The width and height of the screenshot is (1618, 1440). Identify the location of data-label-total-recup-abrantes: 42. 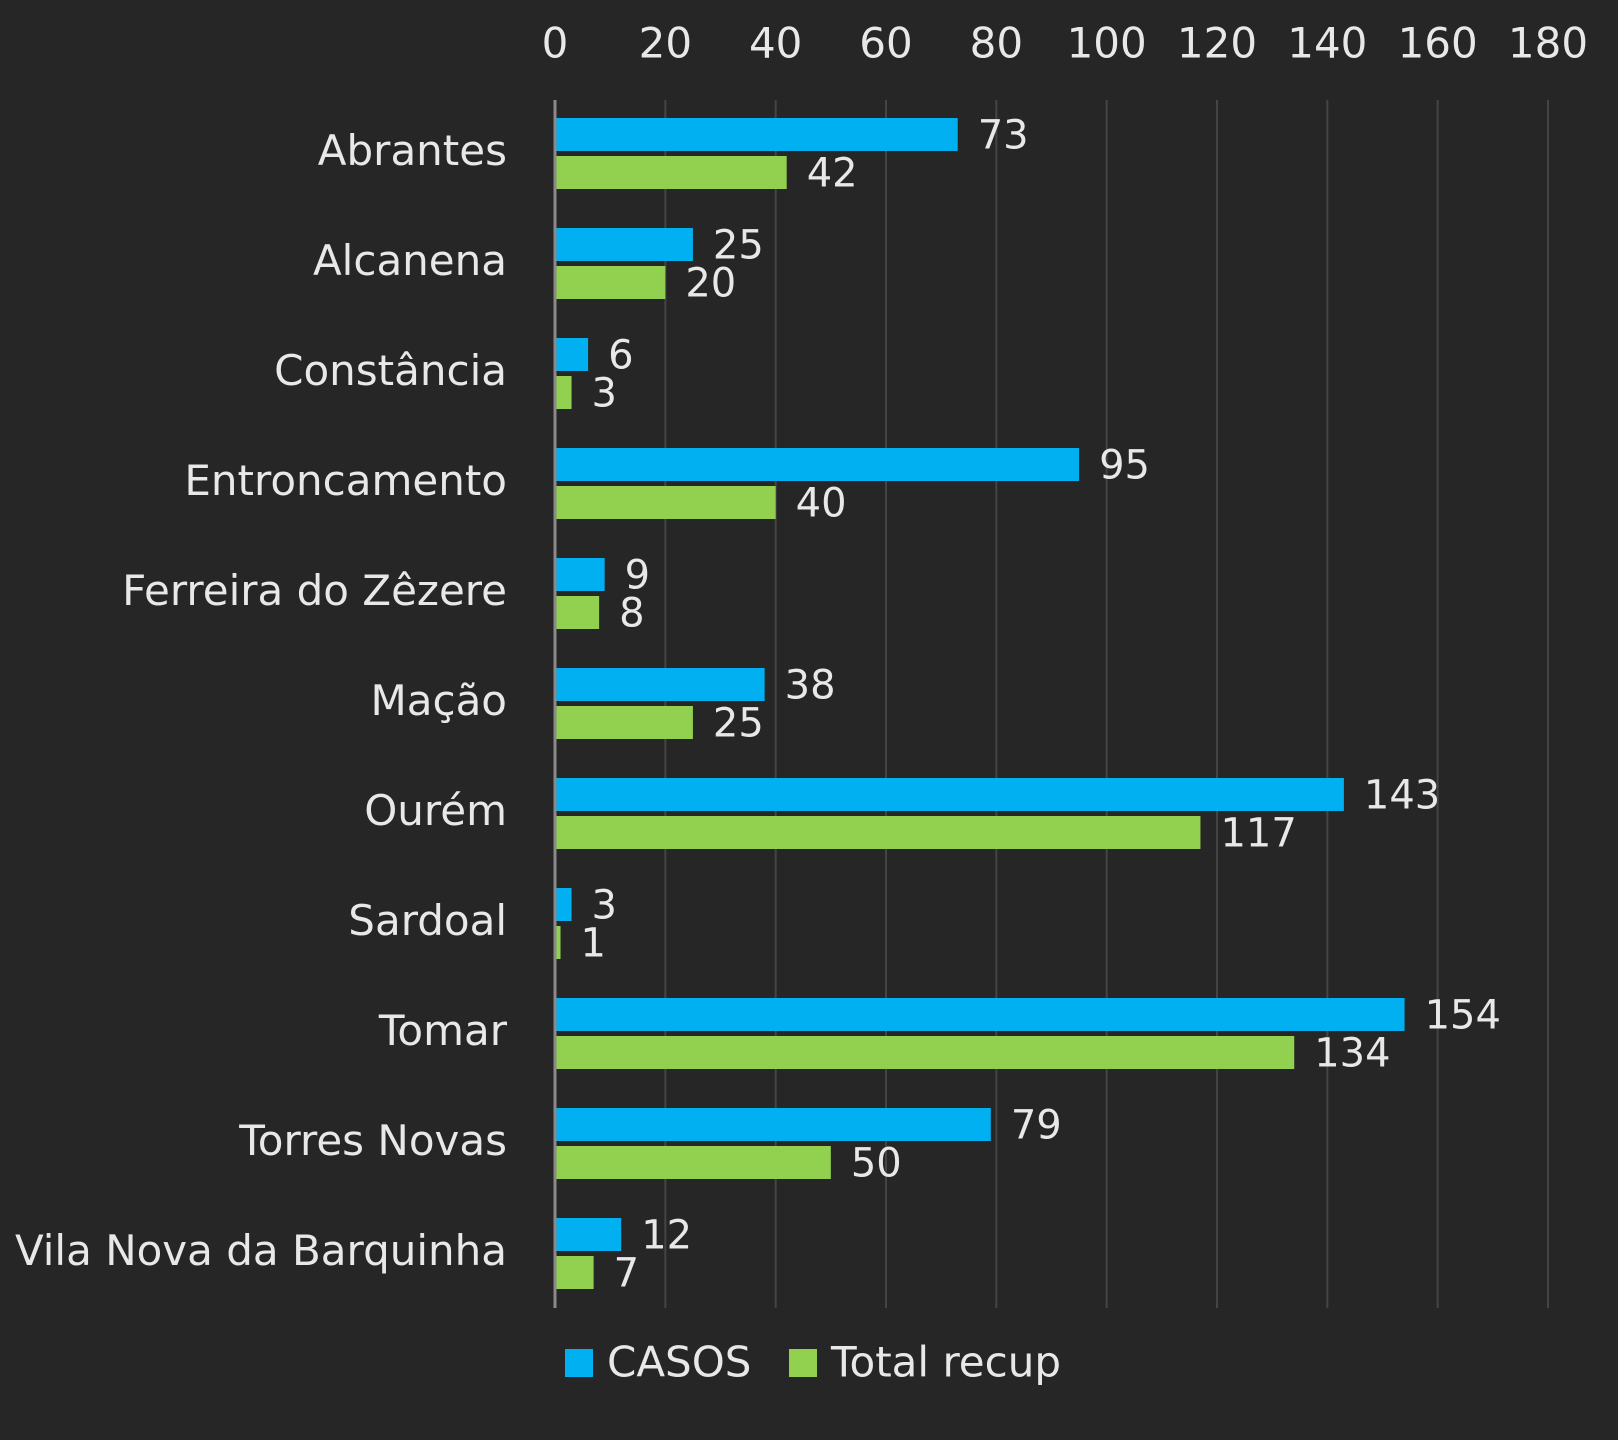
(832, 174).